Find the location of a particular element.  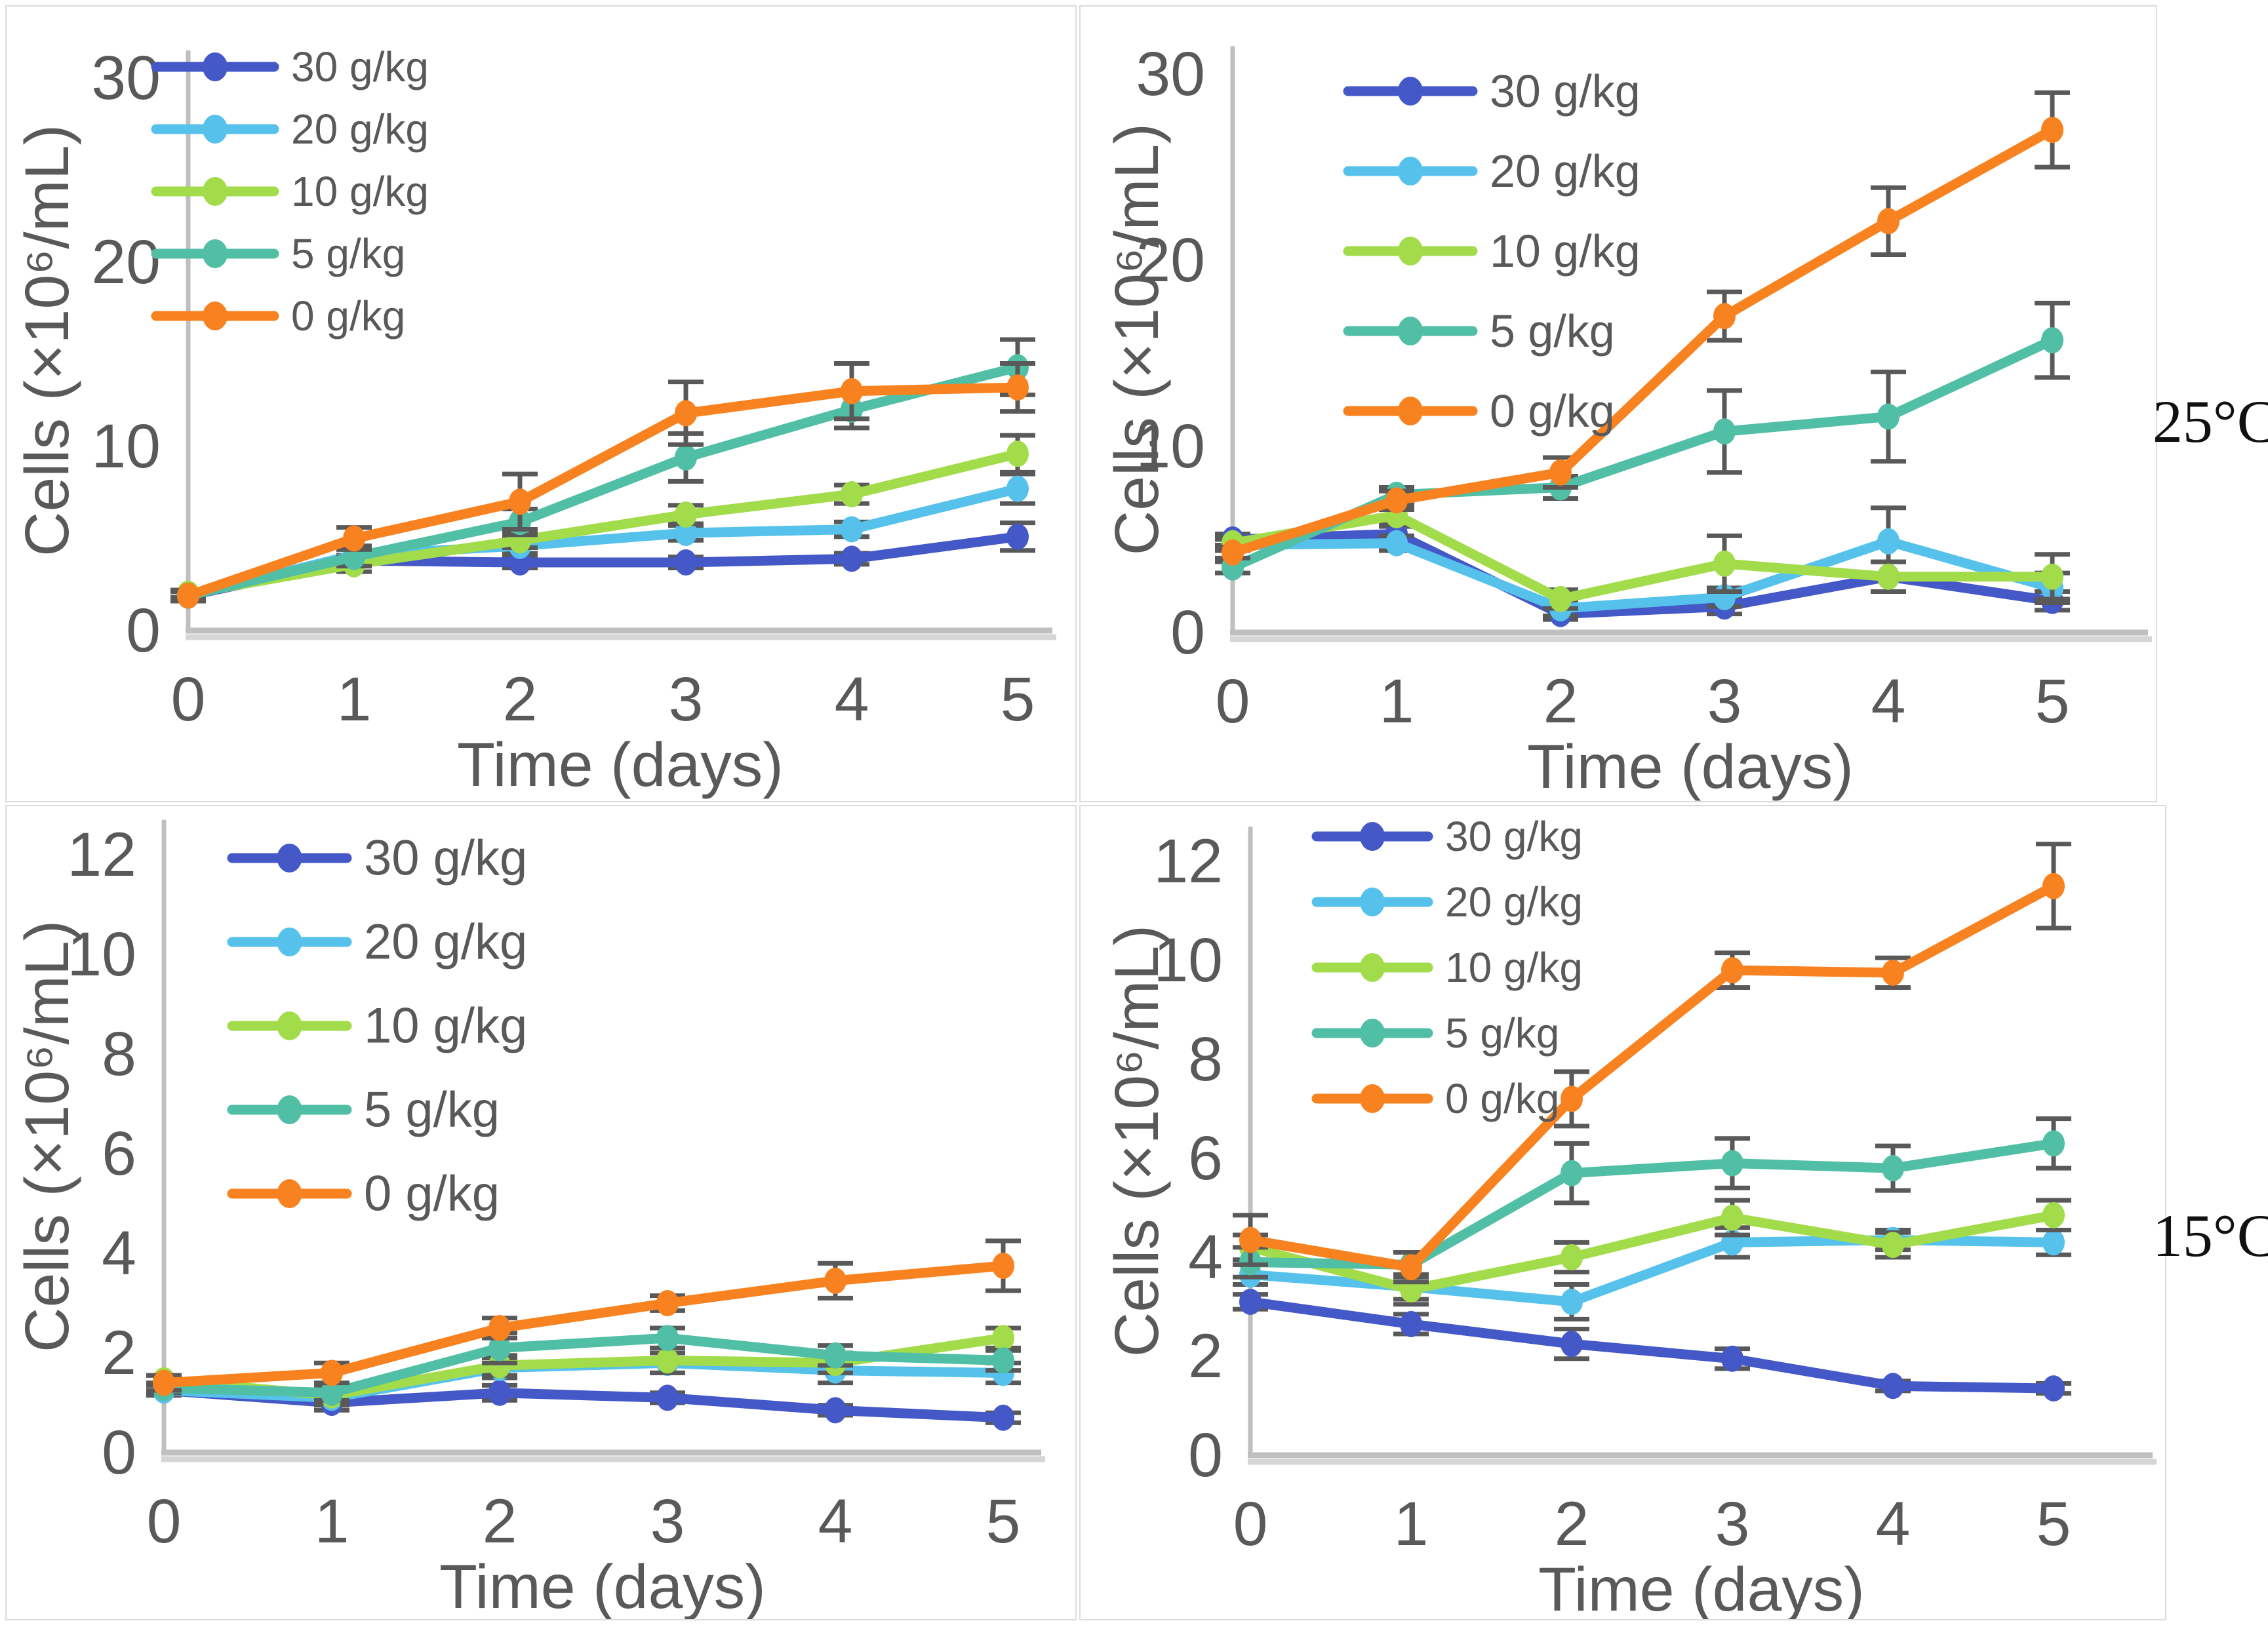

temperature-label-15c: 15°C is located at coordinates (2210, 1235).